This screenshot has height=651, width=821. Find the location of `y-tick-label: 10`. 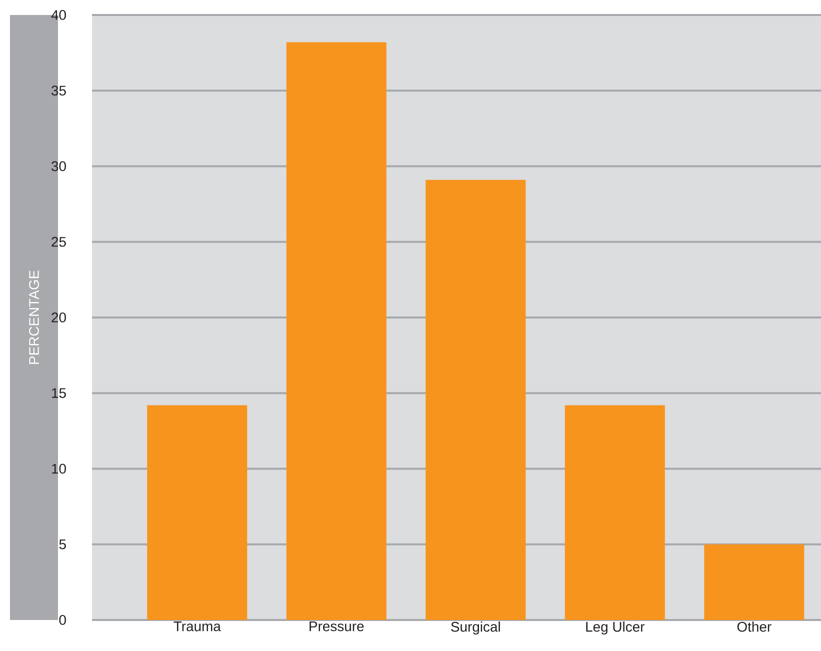

y-tick-label: 10 is located at coordinates (59, 469).